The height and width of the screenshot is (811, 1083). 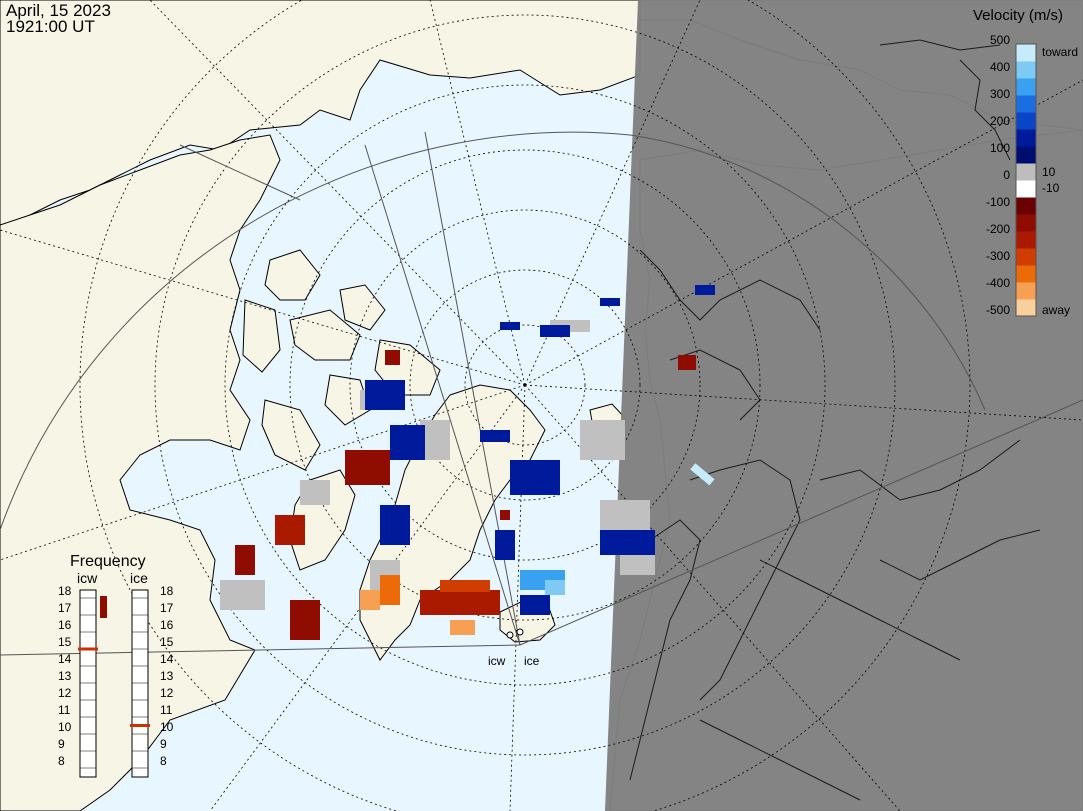 What do you see at coordinates (998, 175) in the screenshot?
I see `velocity-tick-labels: 500 400 300 200 100 0 -100 -200 -300 -400 -500` at bounding box center [998, 175].